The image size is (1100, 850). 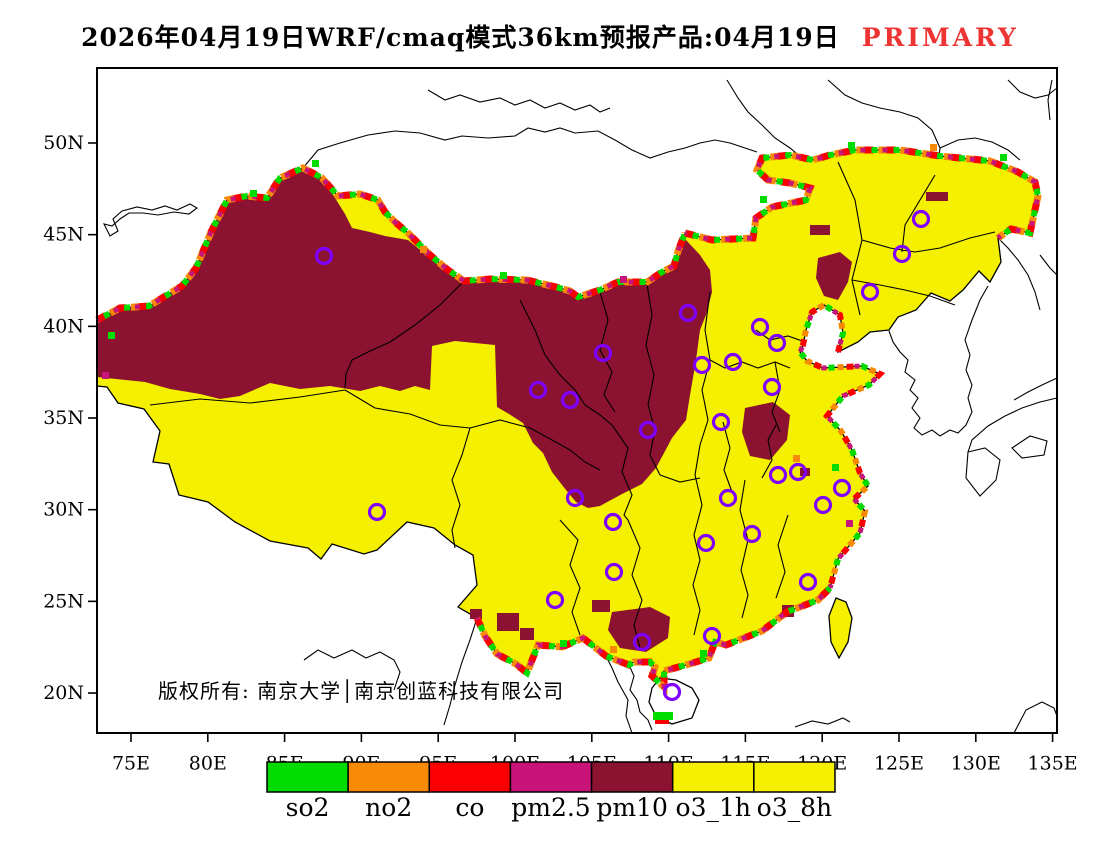 I want to click on legend-label-o3_8h: o3_8h, so click(x=794, y=807).